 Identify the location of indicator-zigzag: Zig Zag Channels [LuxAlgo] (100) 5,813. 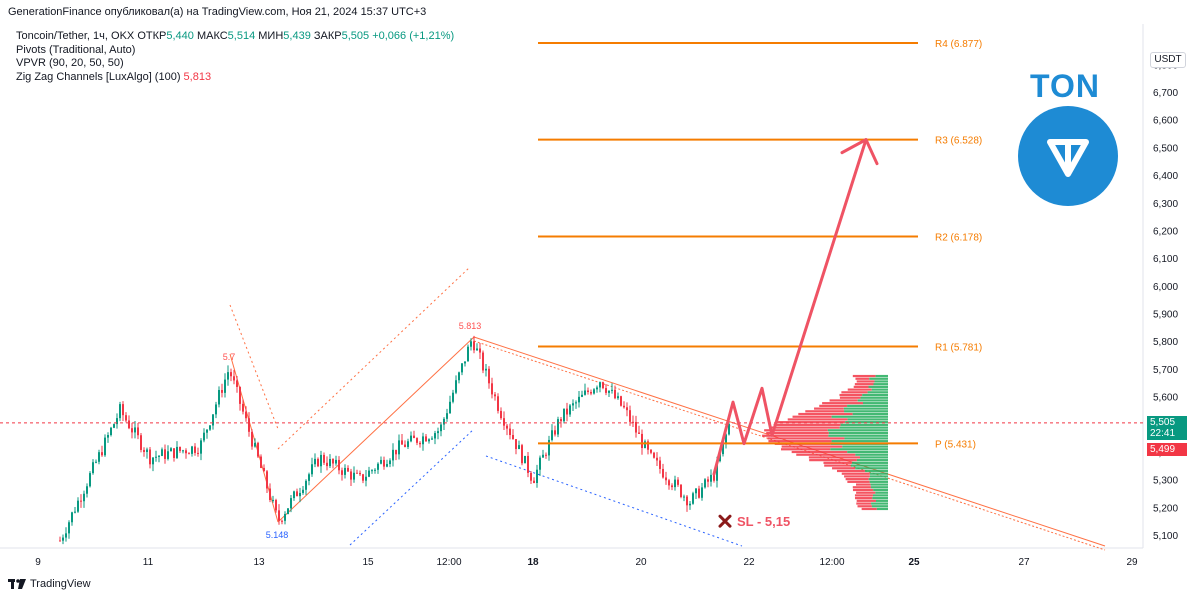
(235, 78).